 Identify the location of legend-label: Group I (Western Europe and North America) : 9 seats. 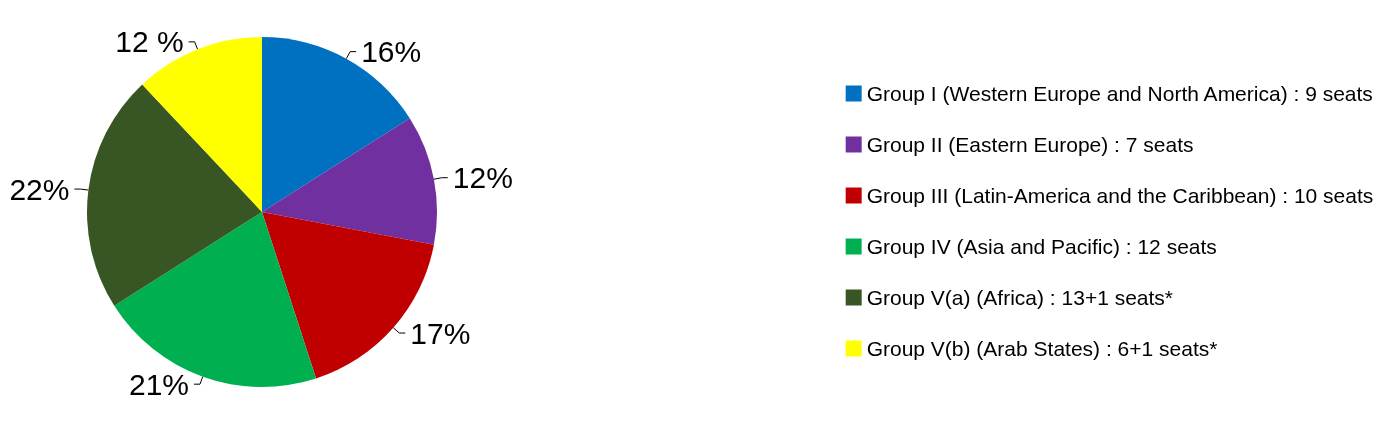
(1119, 93).